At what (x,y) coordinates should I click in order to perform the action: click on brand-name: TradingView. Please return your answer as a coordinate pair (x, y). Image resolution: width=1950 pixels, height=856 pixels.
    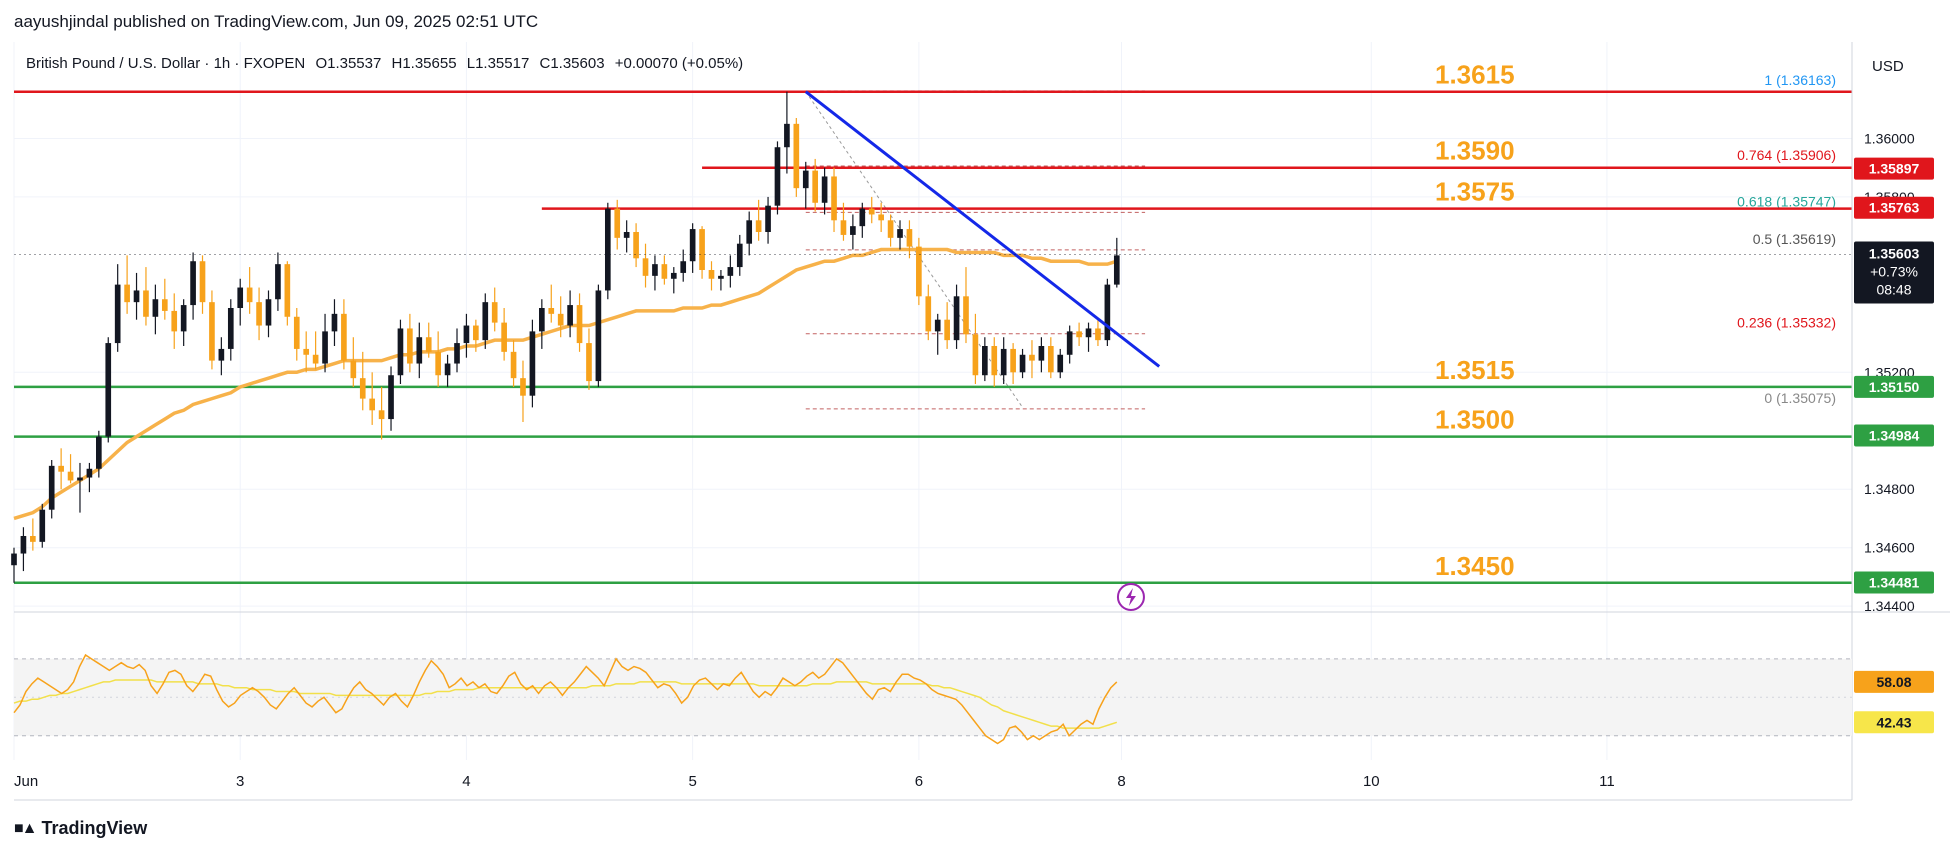
    Looking at the image, I should click on (94, 828).